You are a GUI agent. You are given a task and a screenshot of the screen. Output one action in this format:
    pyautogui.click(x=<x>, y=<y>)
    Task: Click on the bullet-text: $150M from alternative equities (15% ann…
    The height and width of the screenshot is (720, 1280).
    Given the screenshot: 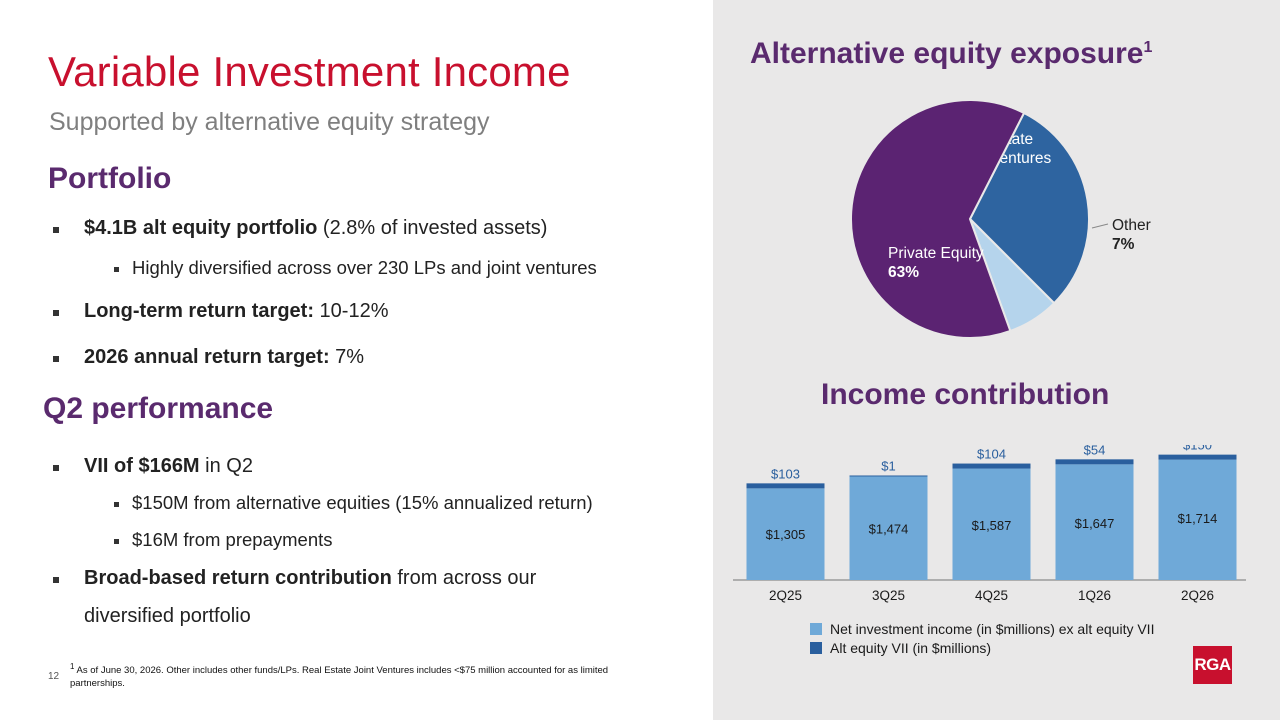 What is the action you would take?
    pyautogui.click(x=362, y=502)
    